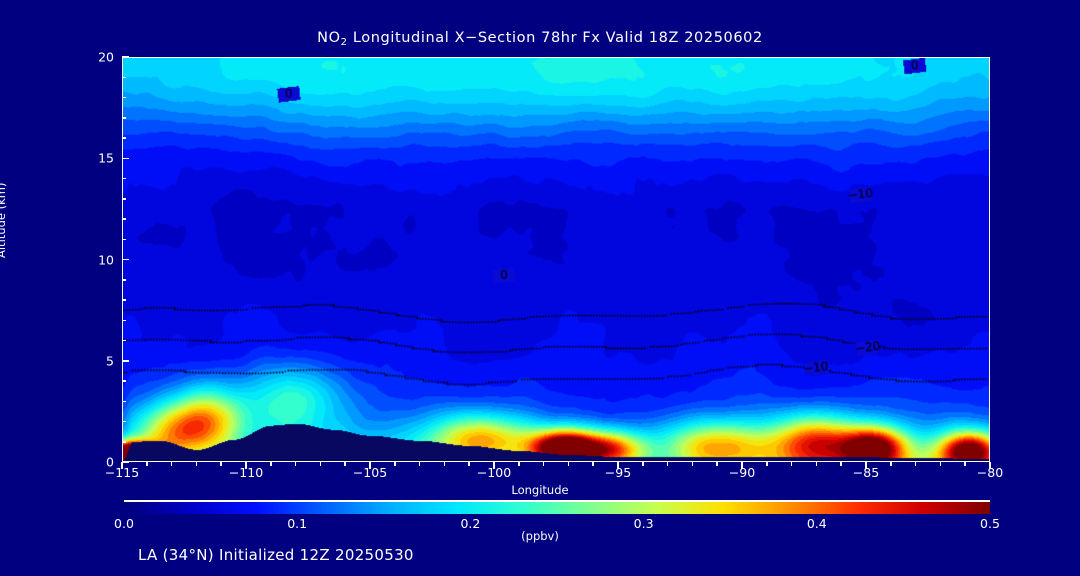  I want to click on x-tick-label: −115, so click(122, 472).